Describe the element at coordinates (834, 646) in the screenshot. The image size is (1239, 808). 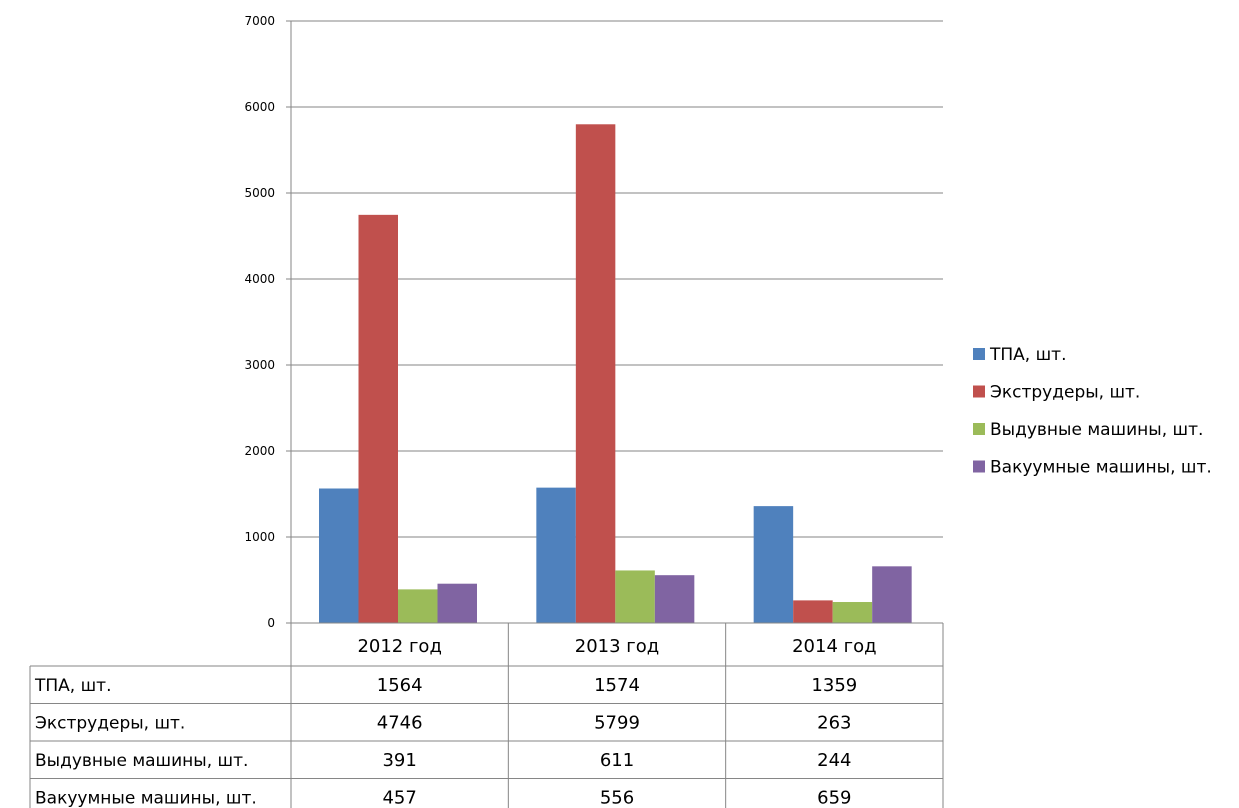
I see `category-label: 2014 год` at that location.